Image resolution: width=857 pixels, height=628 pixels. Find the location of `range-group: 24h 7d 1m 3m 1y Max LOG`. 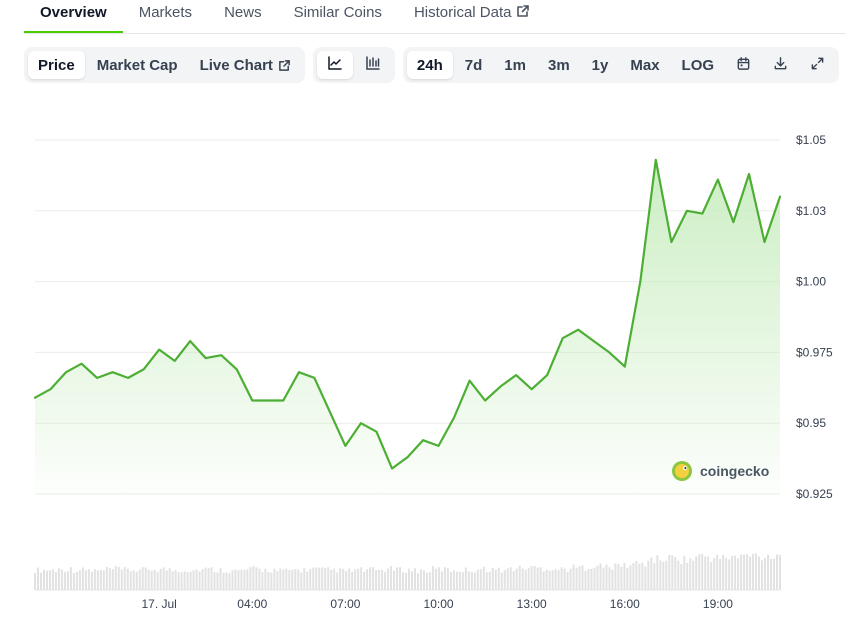

range-group: 24h 7d 1m 3m 1y Max LOG is located at coordinates (621, 65).